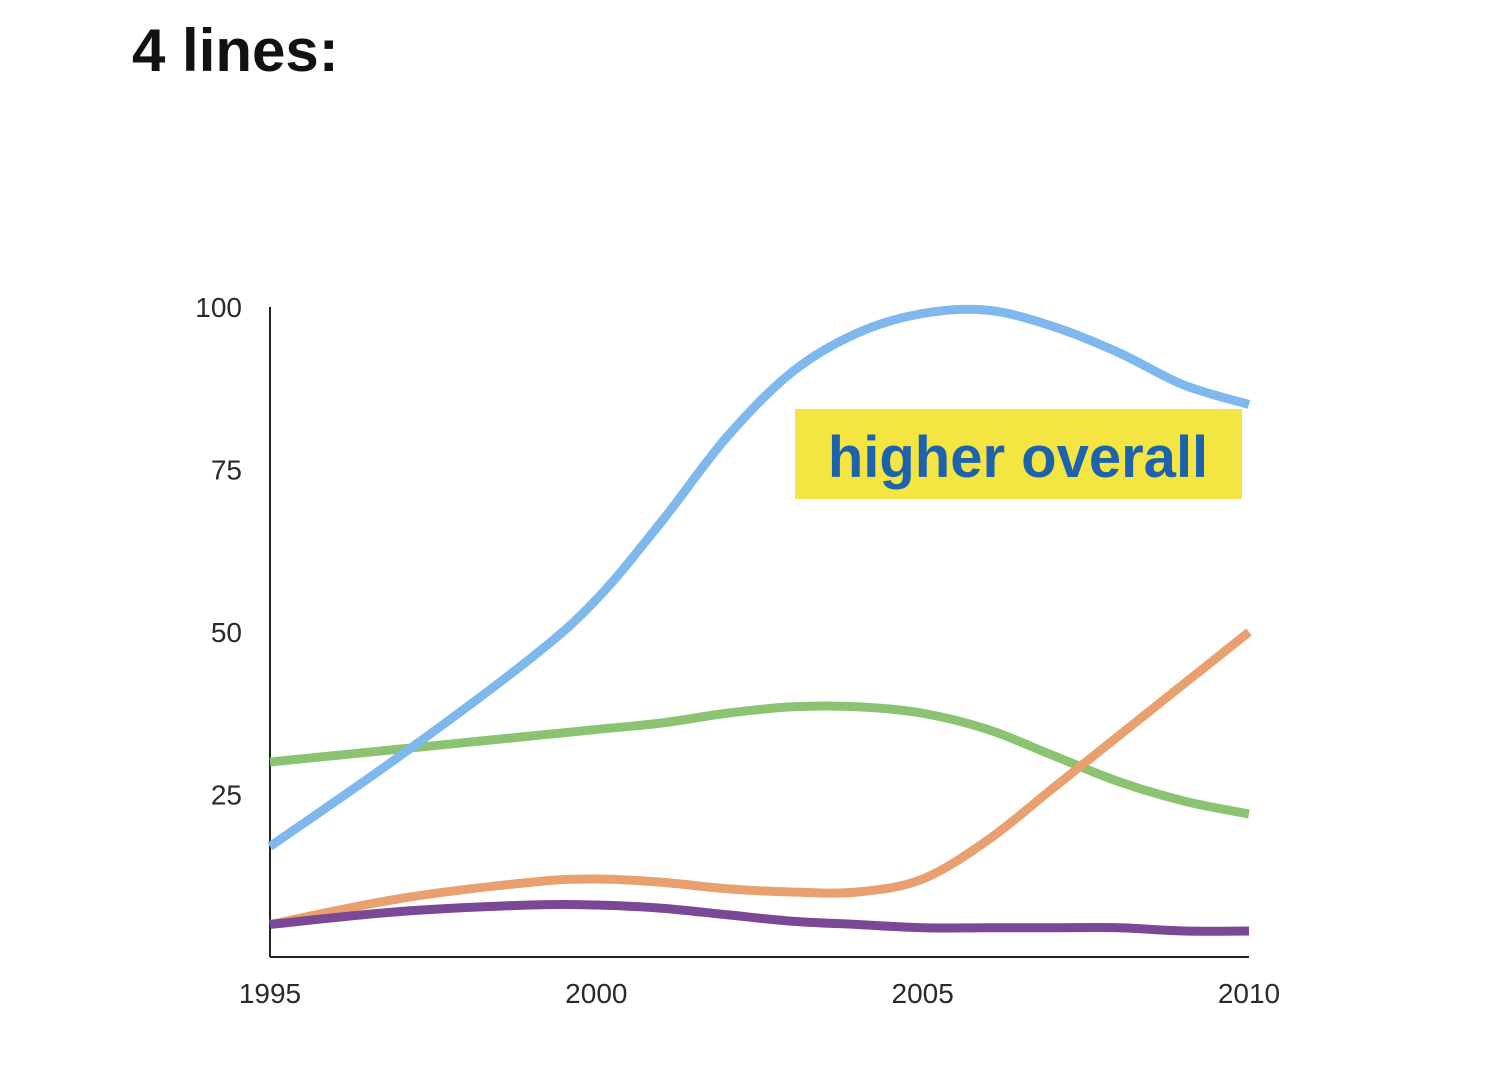  I want to click on x-tick-label: 2010, so click(1249, 993).